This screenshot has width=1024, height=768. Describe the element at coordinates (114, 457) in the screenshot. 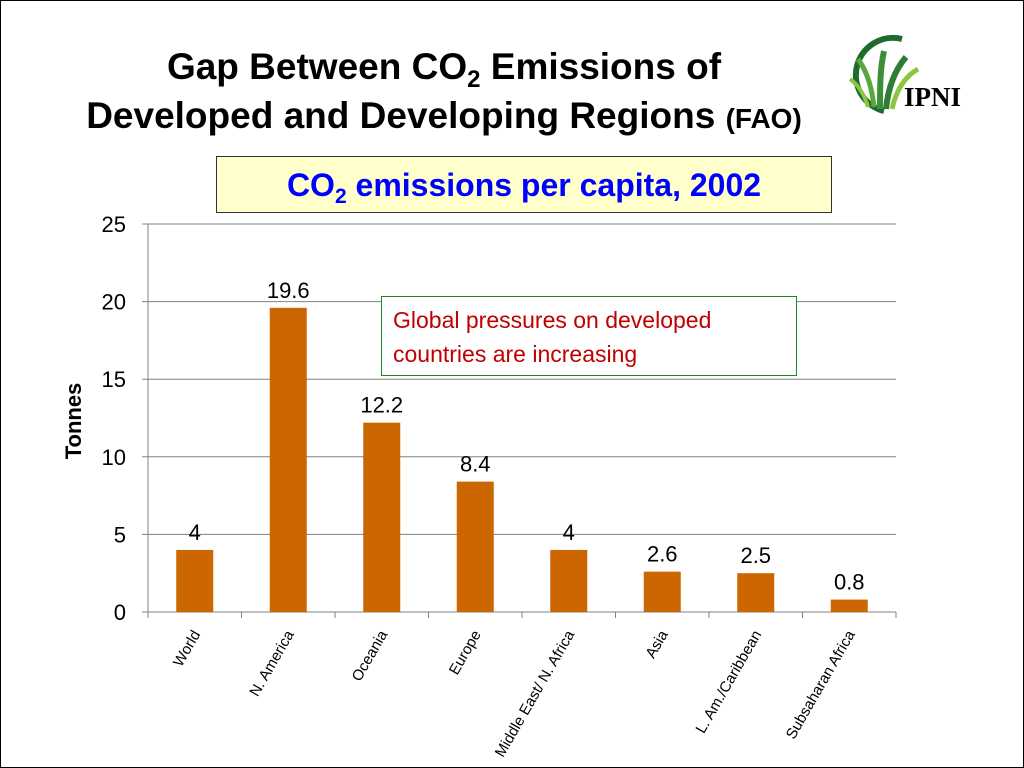

I see `y-tick-label: 10` at that location.